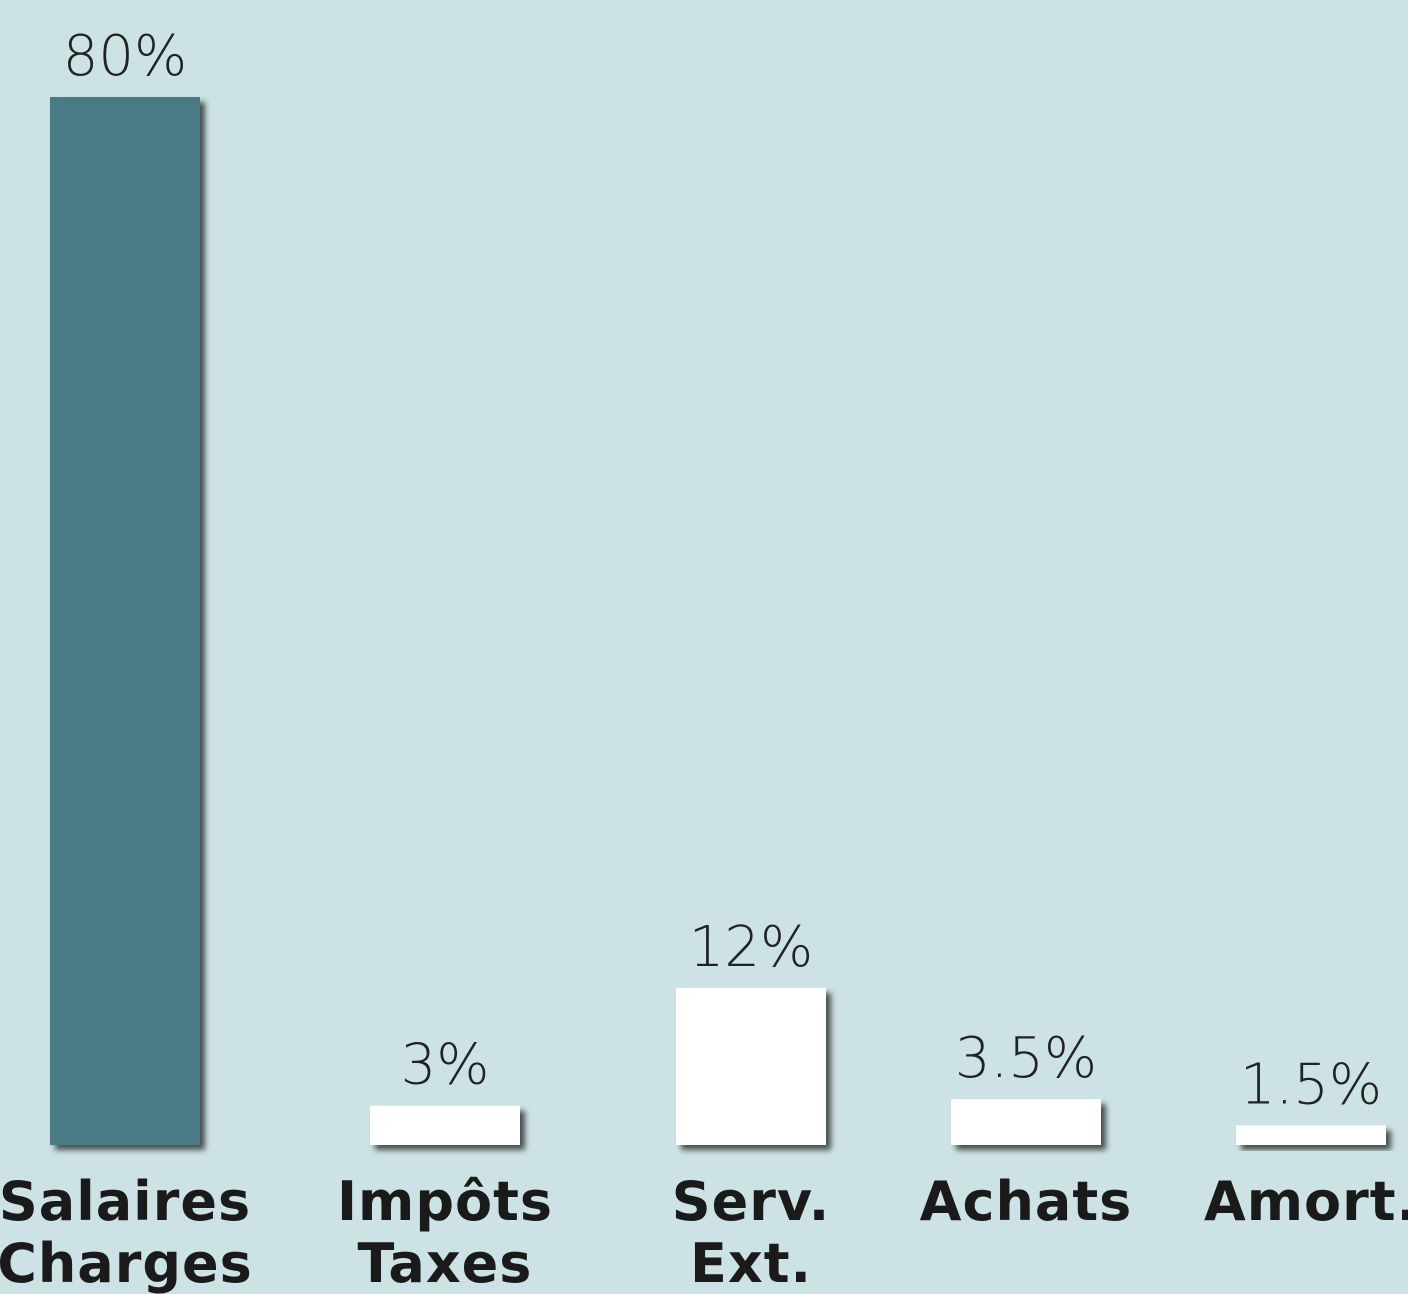 This screenshot has height=1294, width=1408. What do you see at coordinates (445, 1201) in the screenshot?
I see `category-label: Impôts` at bounding box center [445, 1201].